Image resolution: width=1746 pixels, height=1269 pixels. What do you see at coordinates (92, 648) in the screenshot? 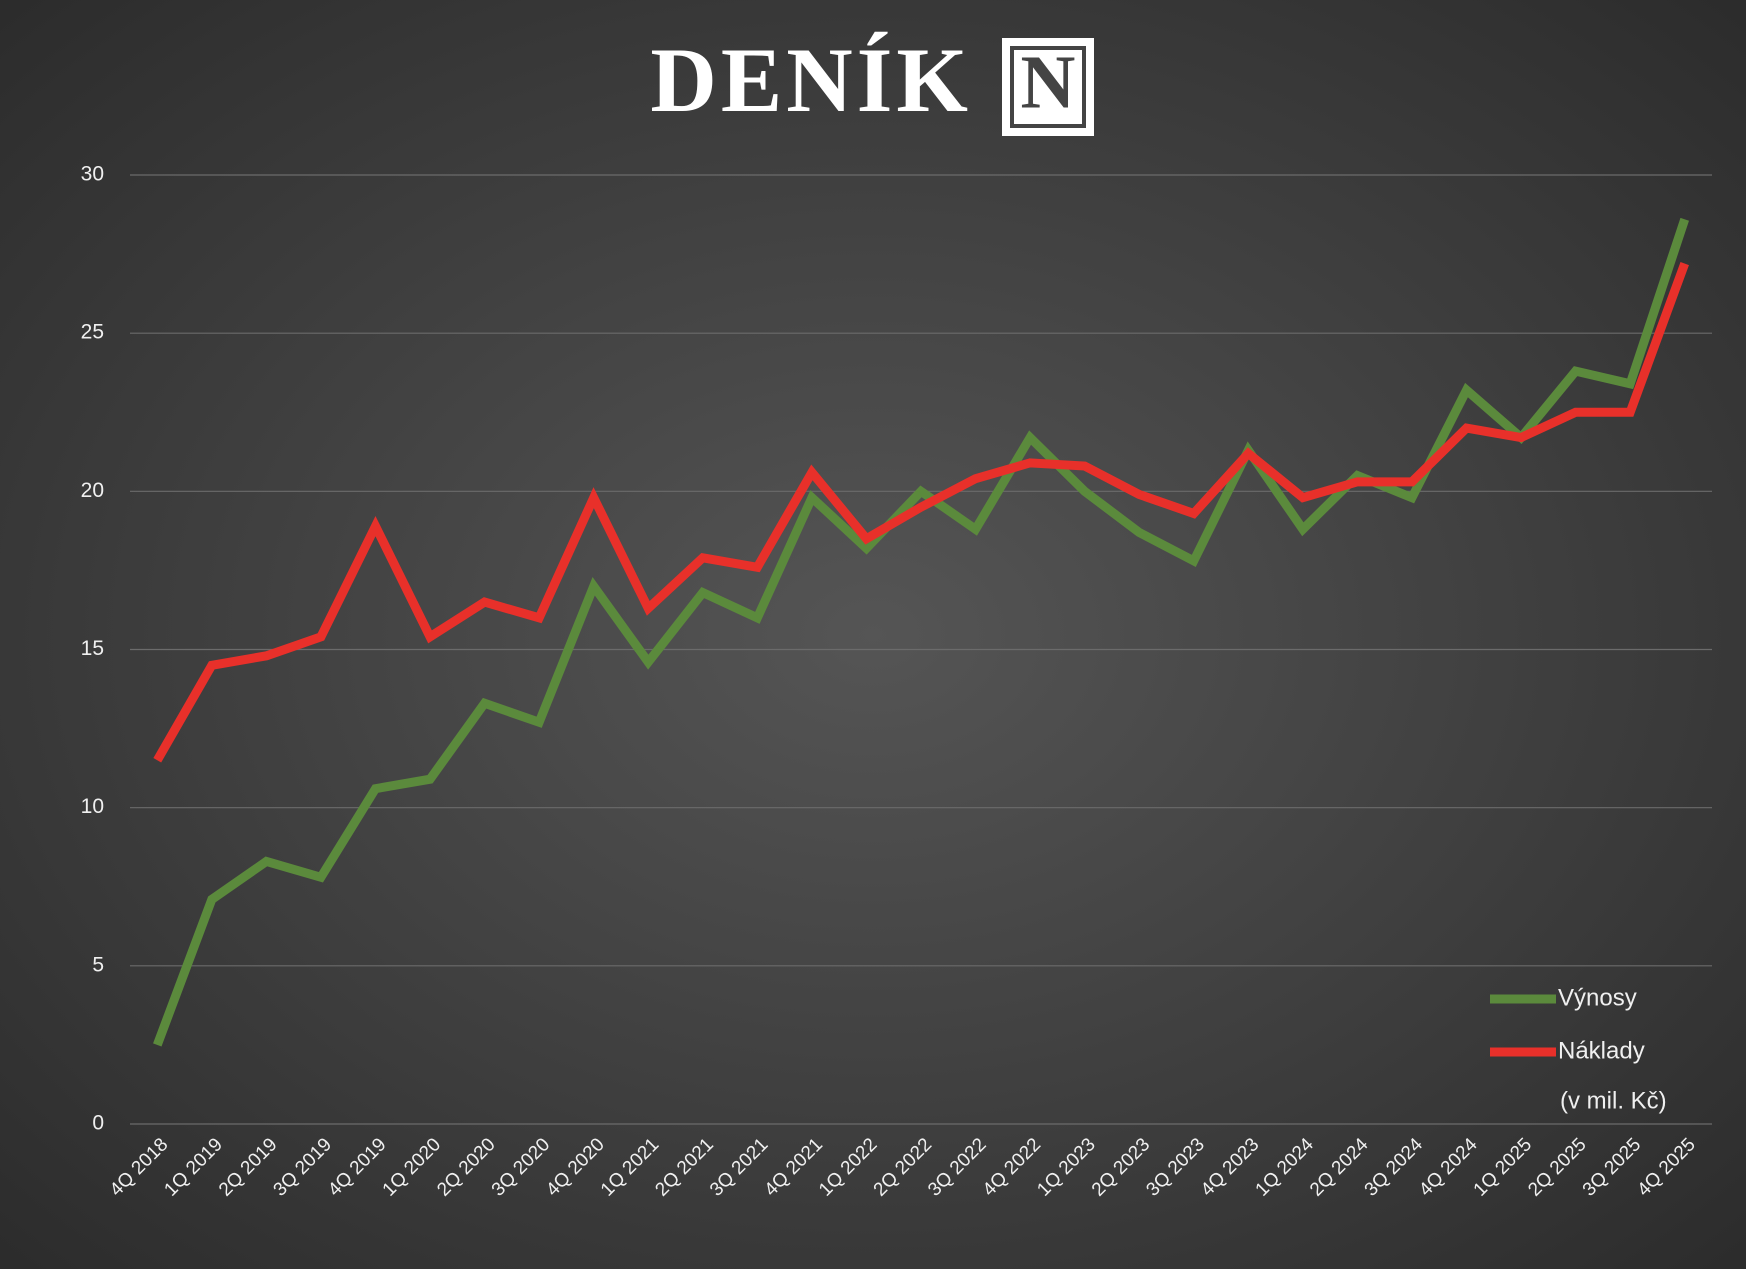
I see `y-tick-label: 15` at bounding box center [92, 648].